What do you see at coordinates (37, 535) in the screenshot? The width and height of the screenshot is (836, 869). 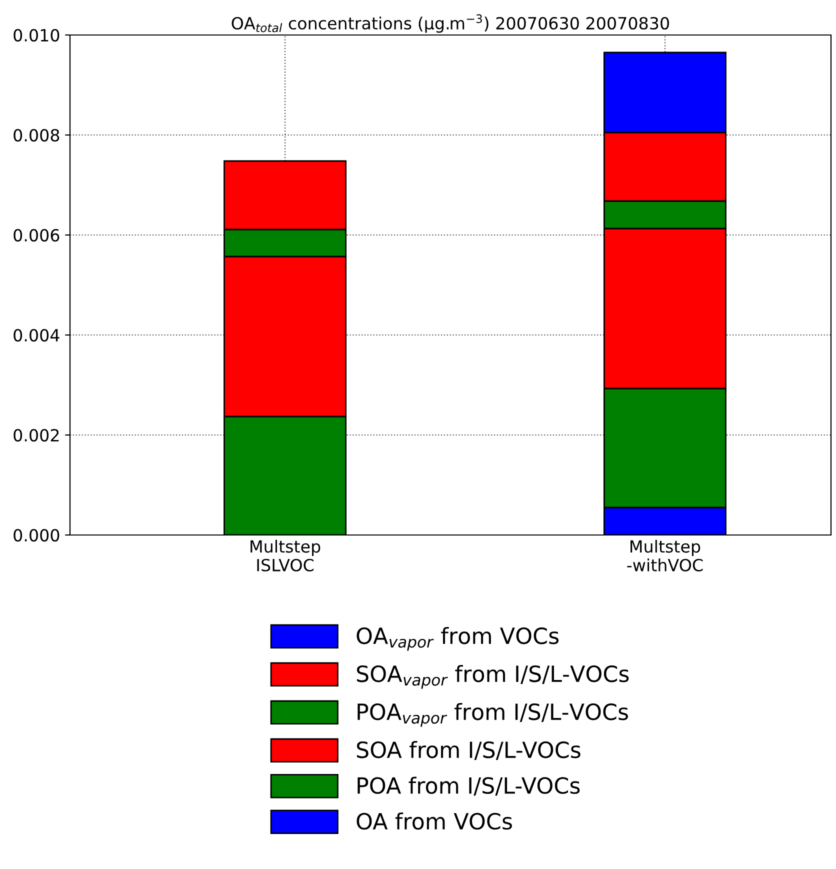 I see `y-tick-label: 0.000` at bounding box center [37, 535].